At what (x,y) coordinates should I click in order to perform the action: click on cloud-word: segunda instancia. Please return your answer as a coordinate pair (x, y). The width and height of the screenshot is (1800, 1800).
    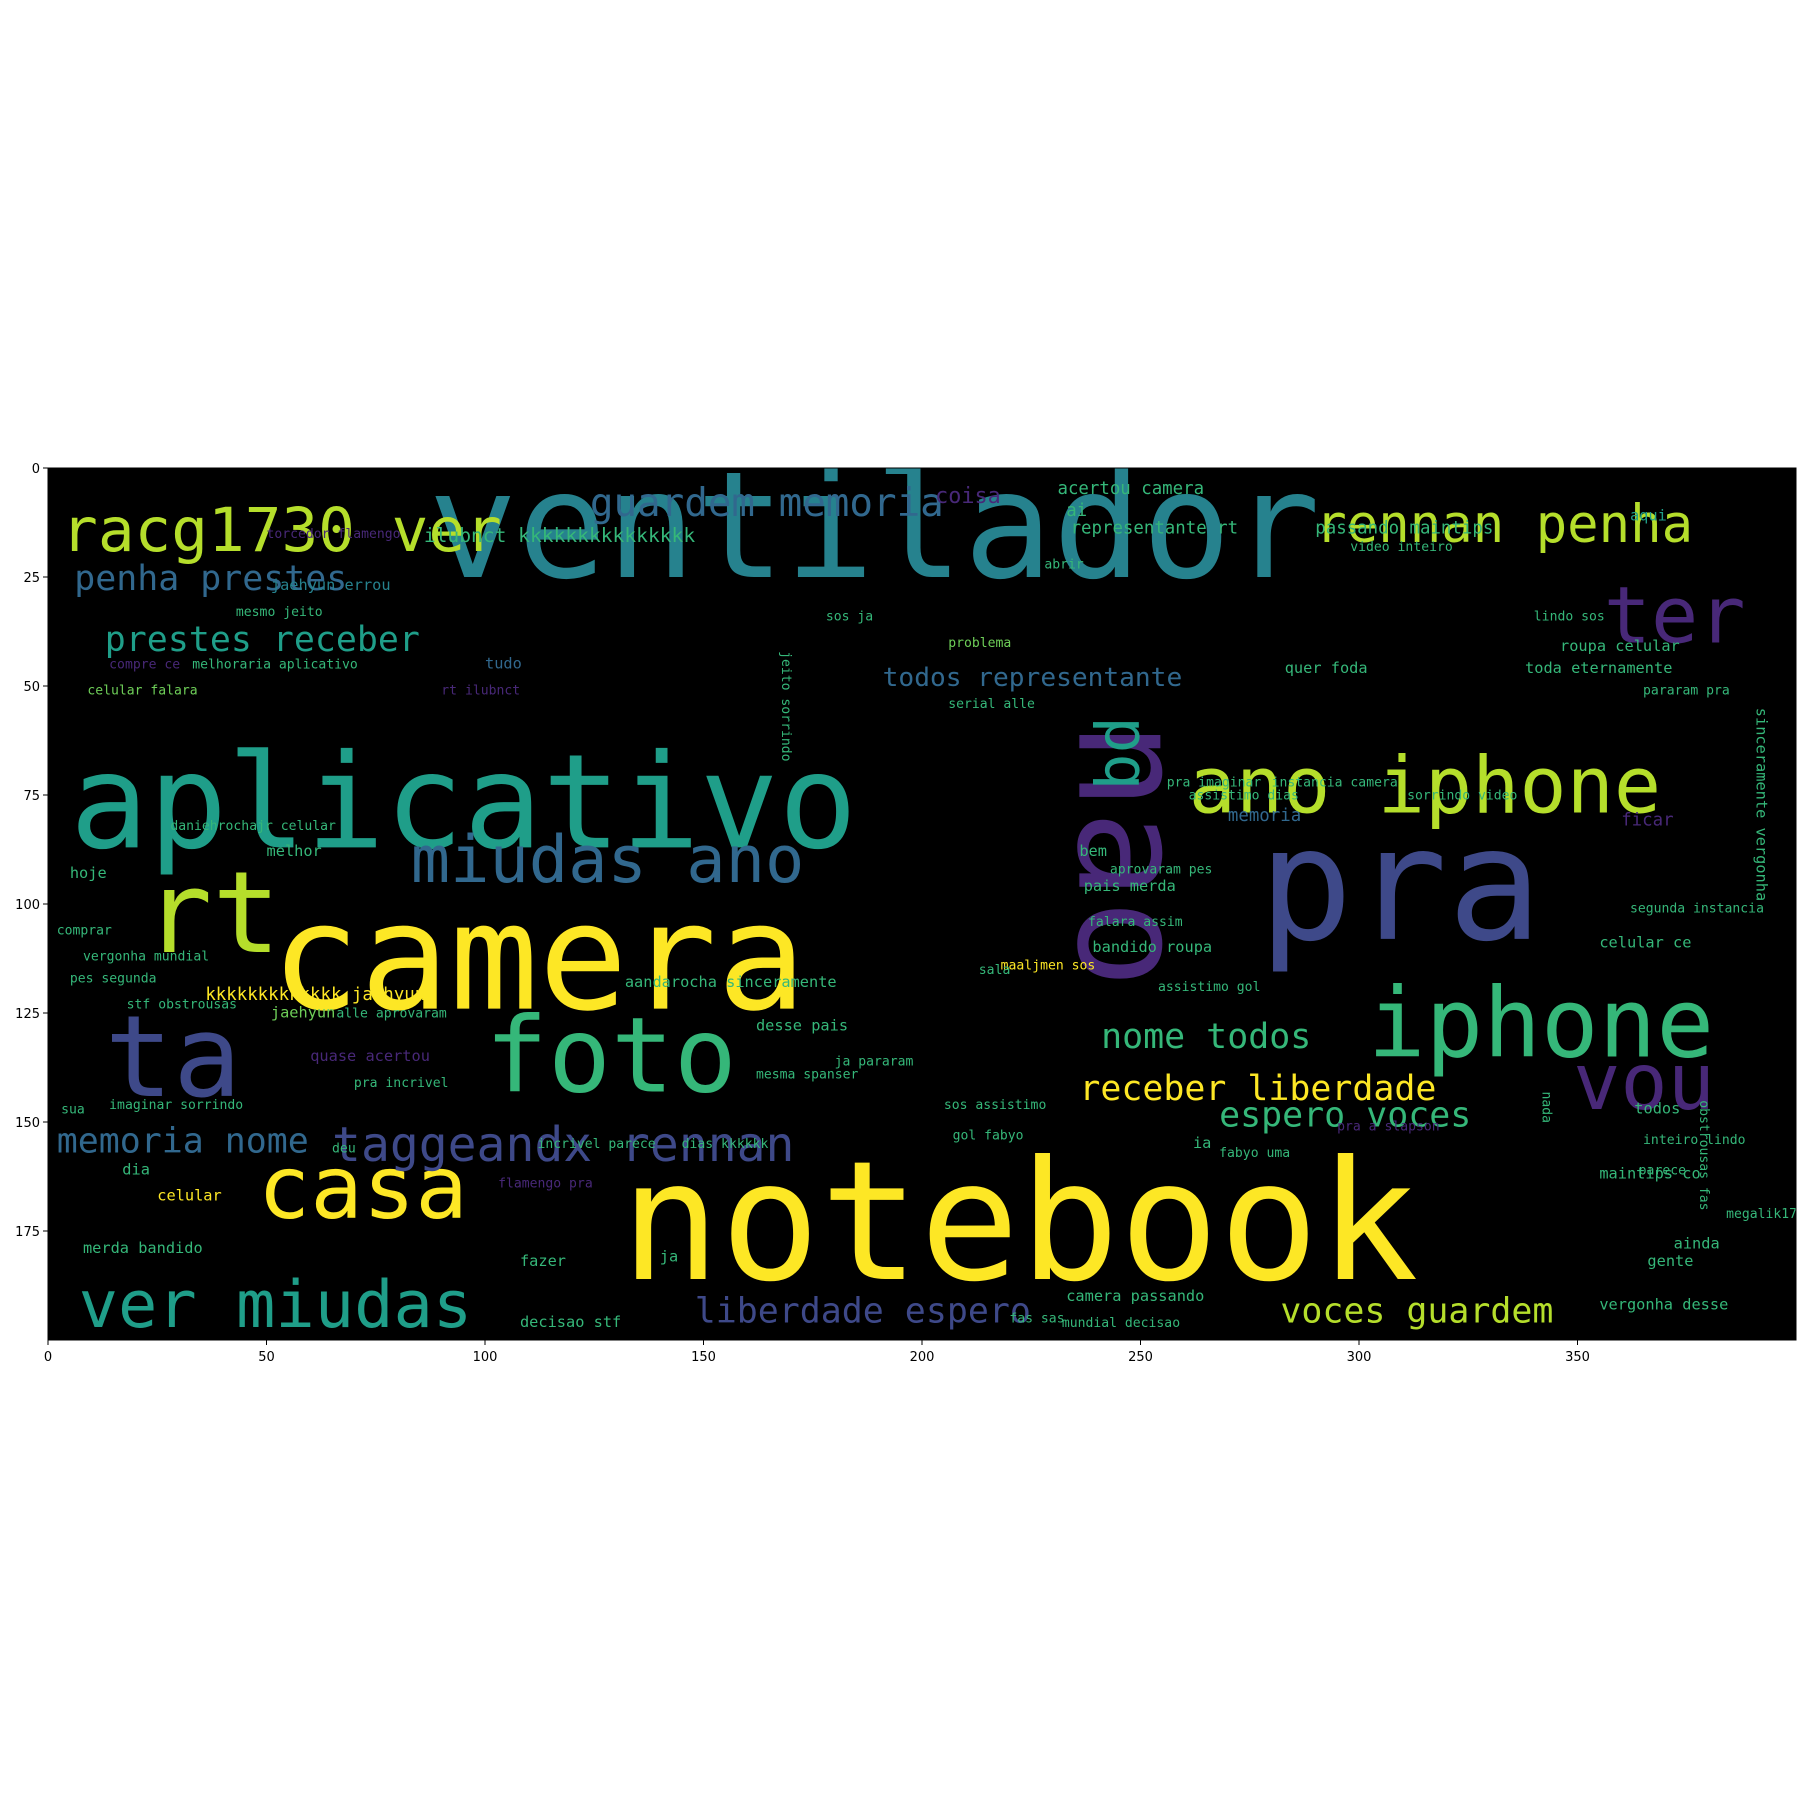
    Looking at the image, I should click on (1697, 909).